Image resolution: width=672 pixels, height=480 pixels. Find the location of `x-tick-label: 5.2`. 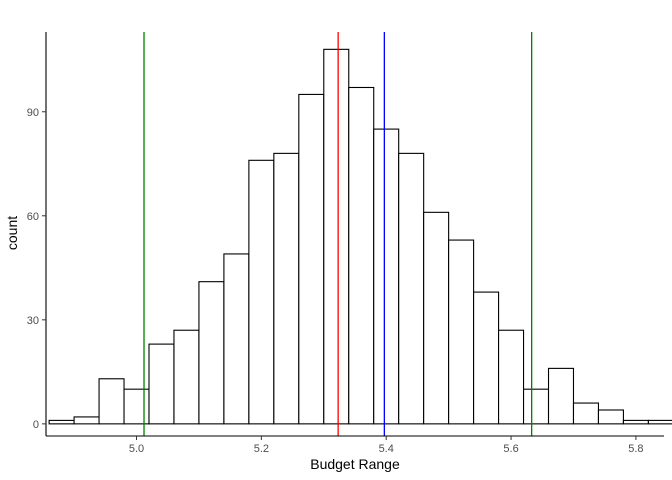

x-tick-label: 5.2 is located at coordinates (261, 449).